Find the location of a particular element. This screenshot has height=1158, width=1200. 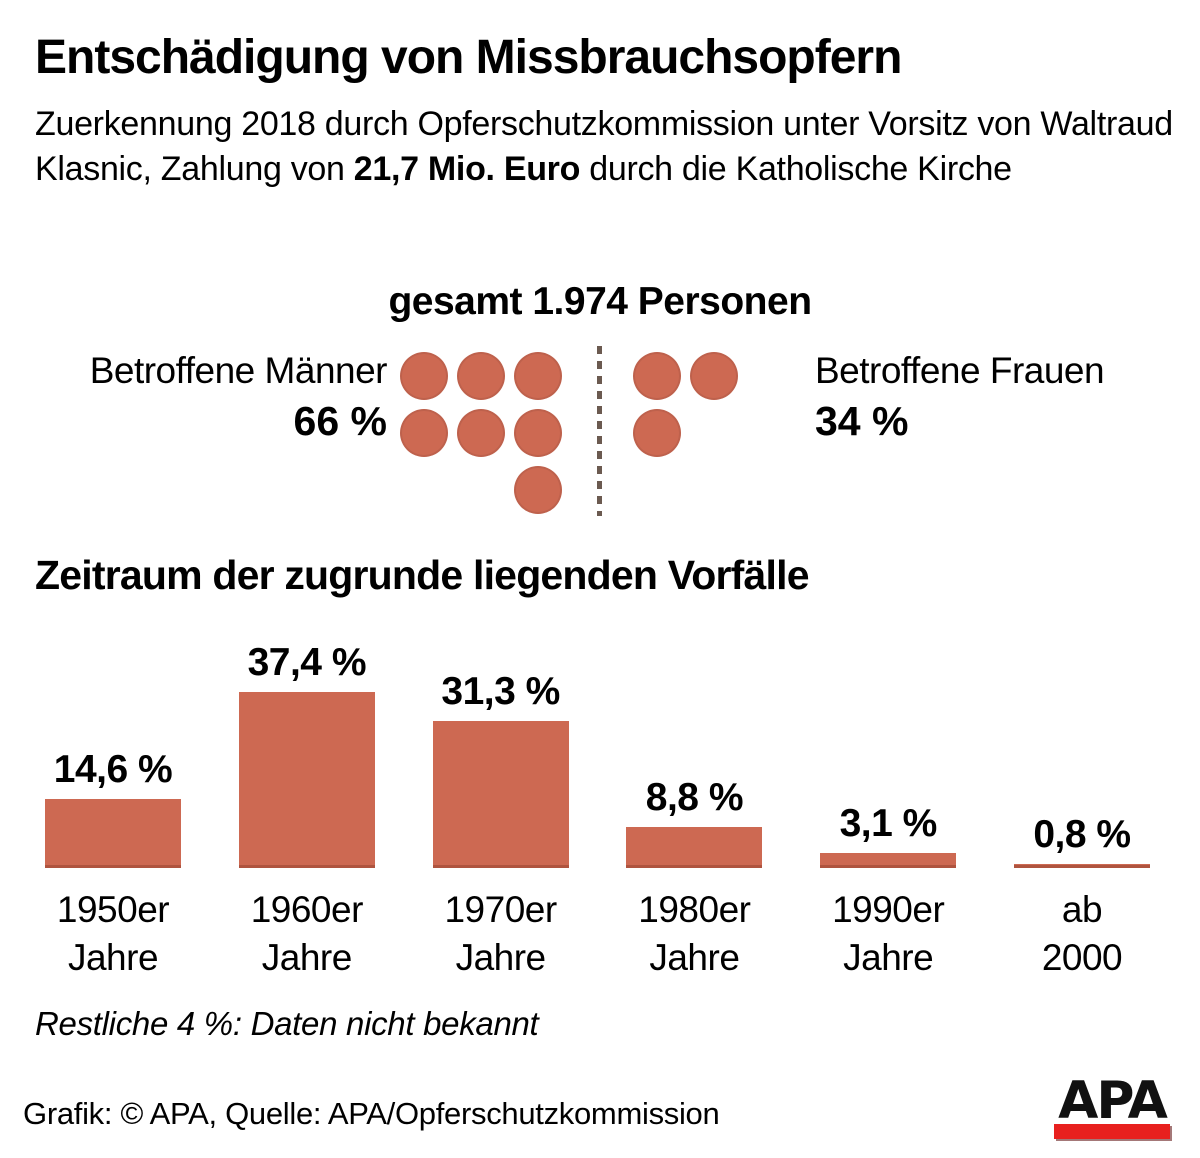

axis-label-ab-2000: ab 2000 is located at coordinates (1082, 933).